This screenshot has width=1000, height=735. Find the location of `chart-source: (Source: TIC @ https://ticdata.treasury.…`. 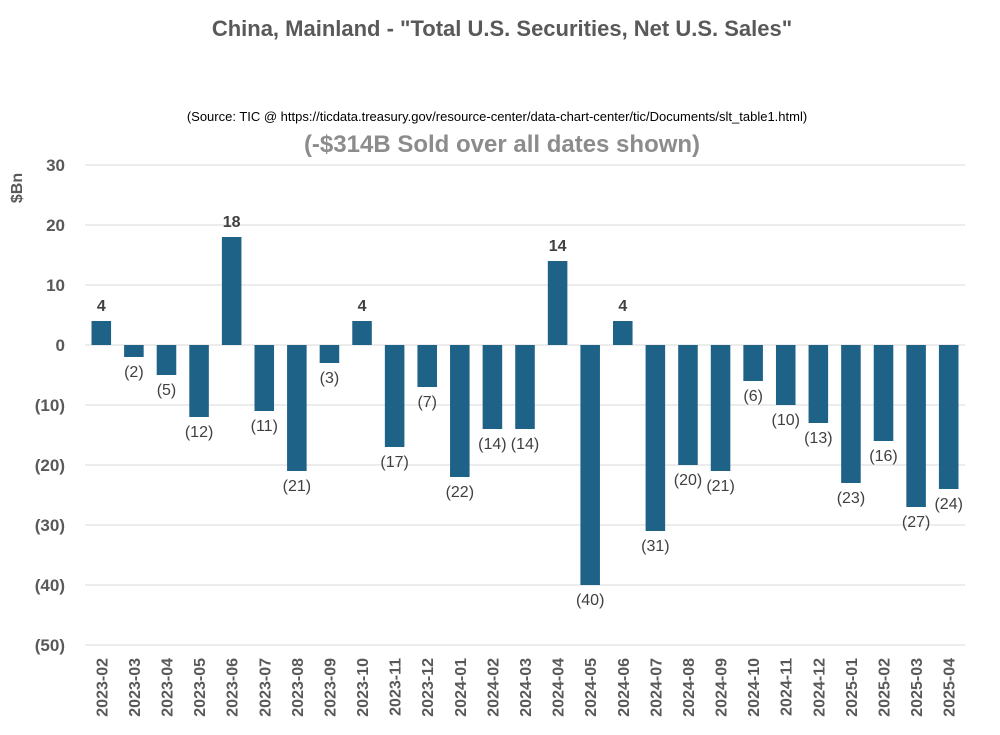

chart-source: (Source: TIC @ https://ticdata.treasury.… is located at coordinates (497, 116).